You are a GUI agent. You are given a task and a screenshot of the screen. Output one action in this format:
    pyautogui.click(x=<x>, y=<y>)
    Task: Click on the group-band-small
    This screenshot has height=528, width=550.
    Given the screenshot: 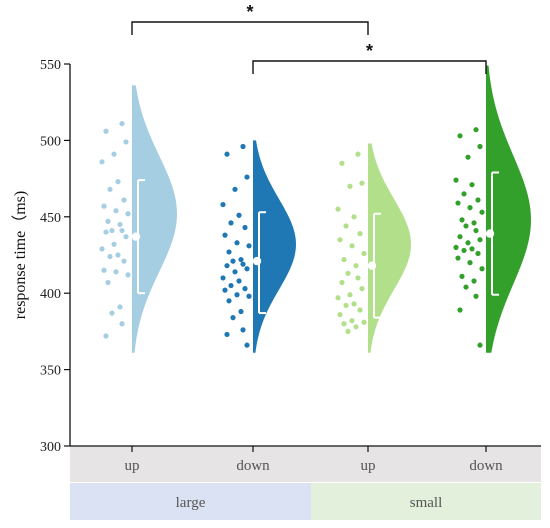 What is the action you would take?
    pyautogui.click(x=426, y=501)
    